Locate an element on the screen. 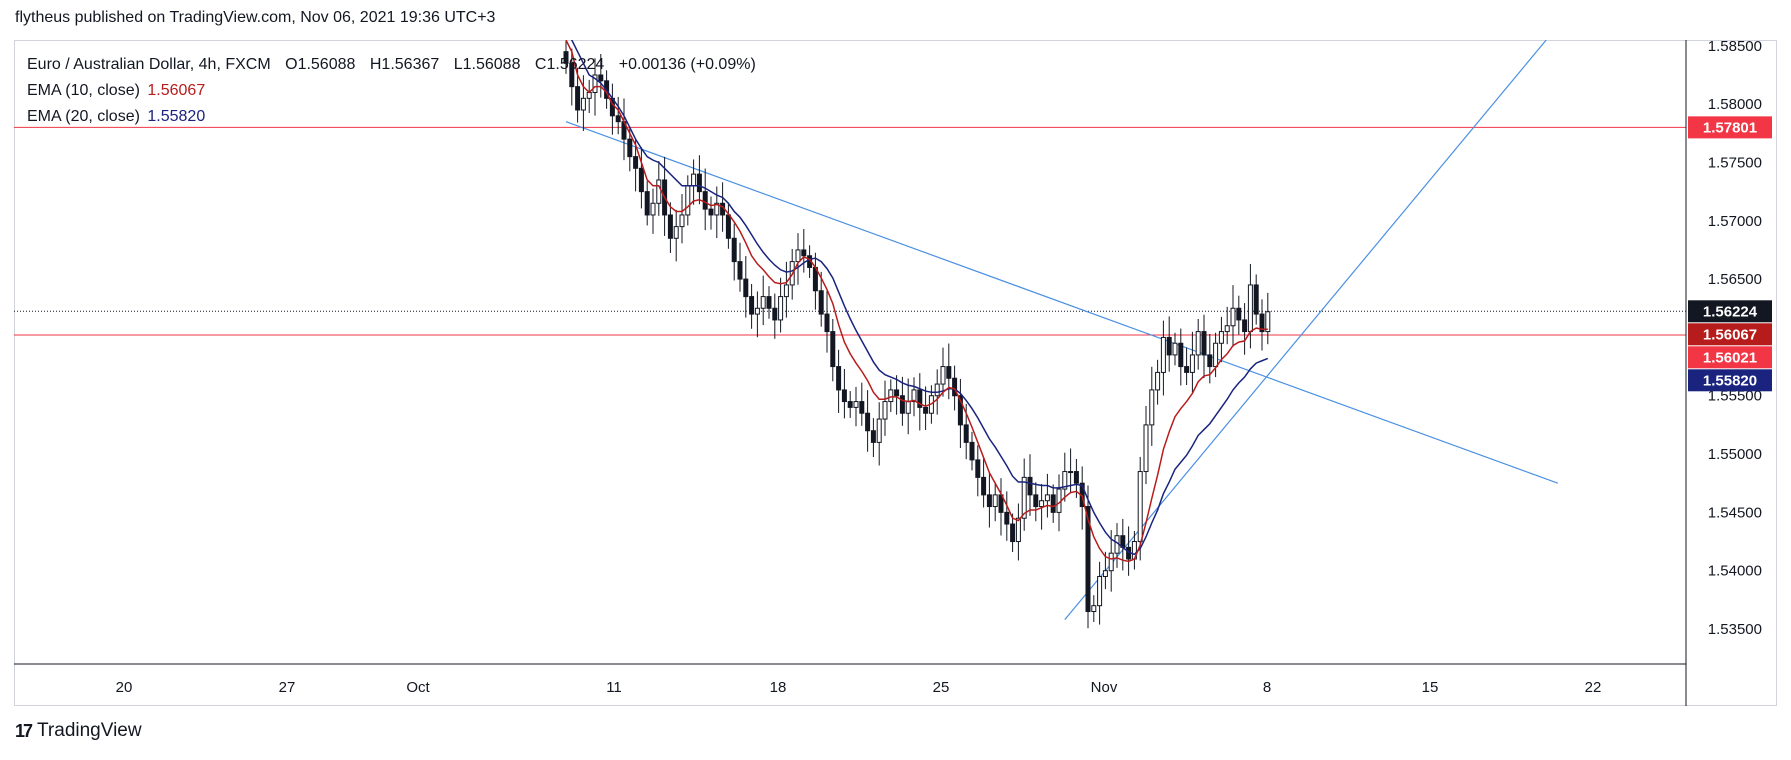 This screenshot has height=760, width=1791. legend-low-value: 1.56088 is located at coordinates (491, 64).